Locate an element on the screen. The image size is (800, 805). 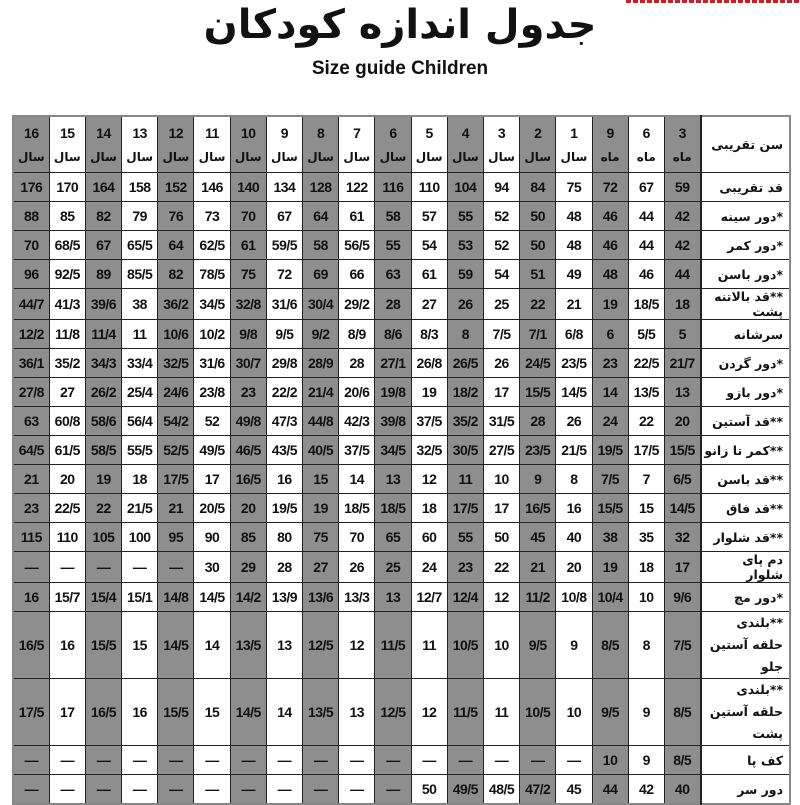
table-cell: 23 is located at coordinates (465, 567).